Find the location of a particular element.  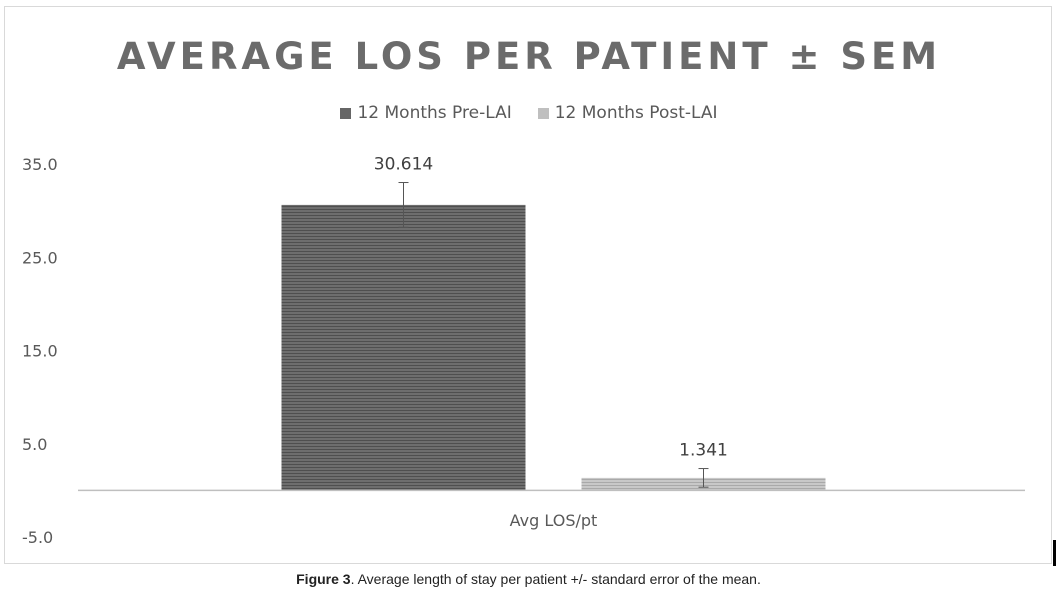

chart-legend: 12 Months Pre-LAI 12 Months Post-LAI is located at coordinates (529, 113).